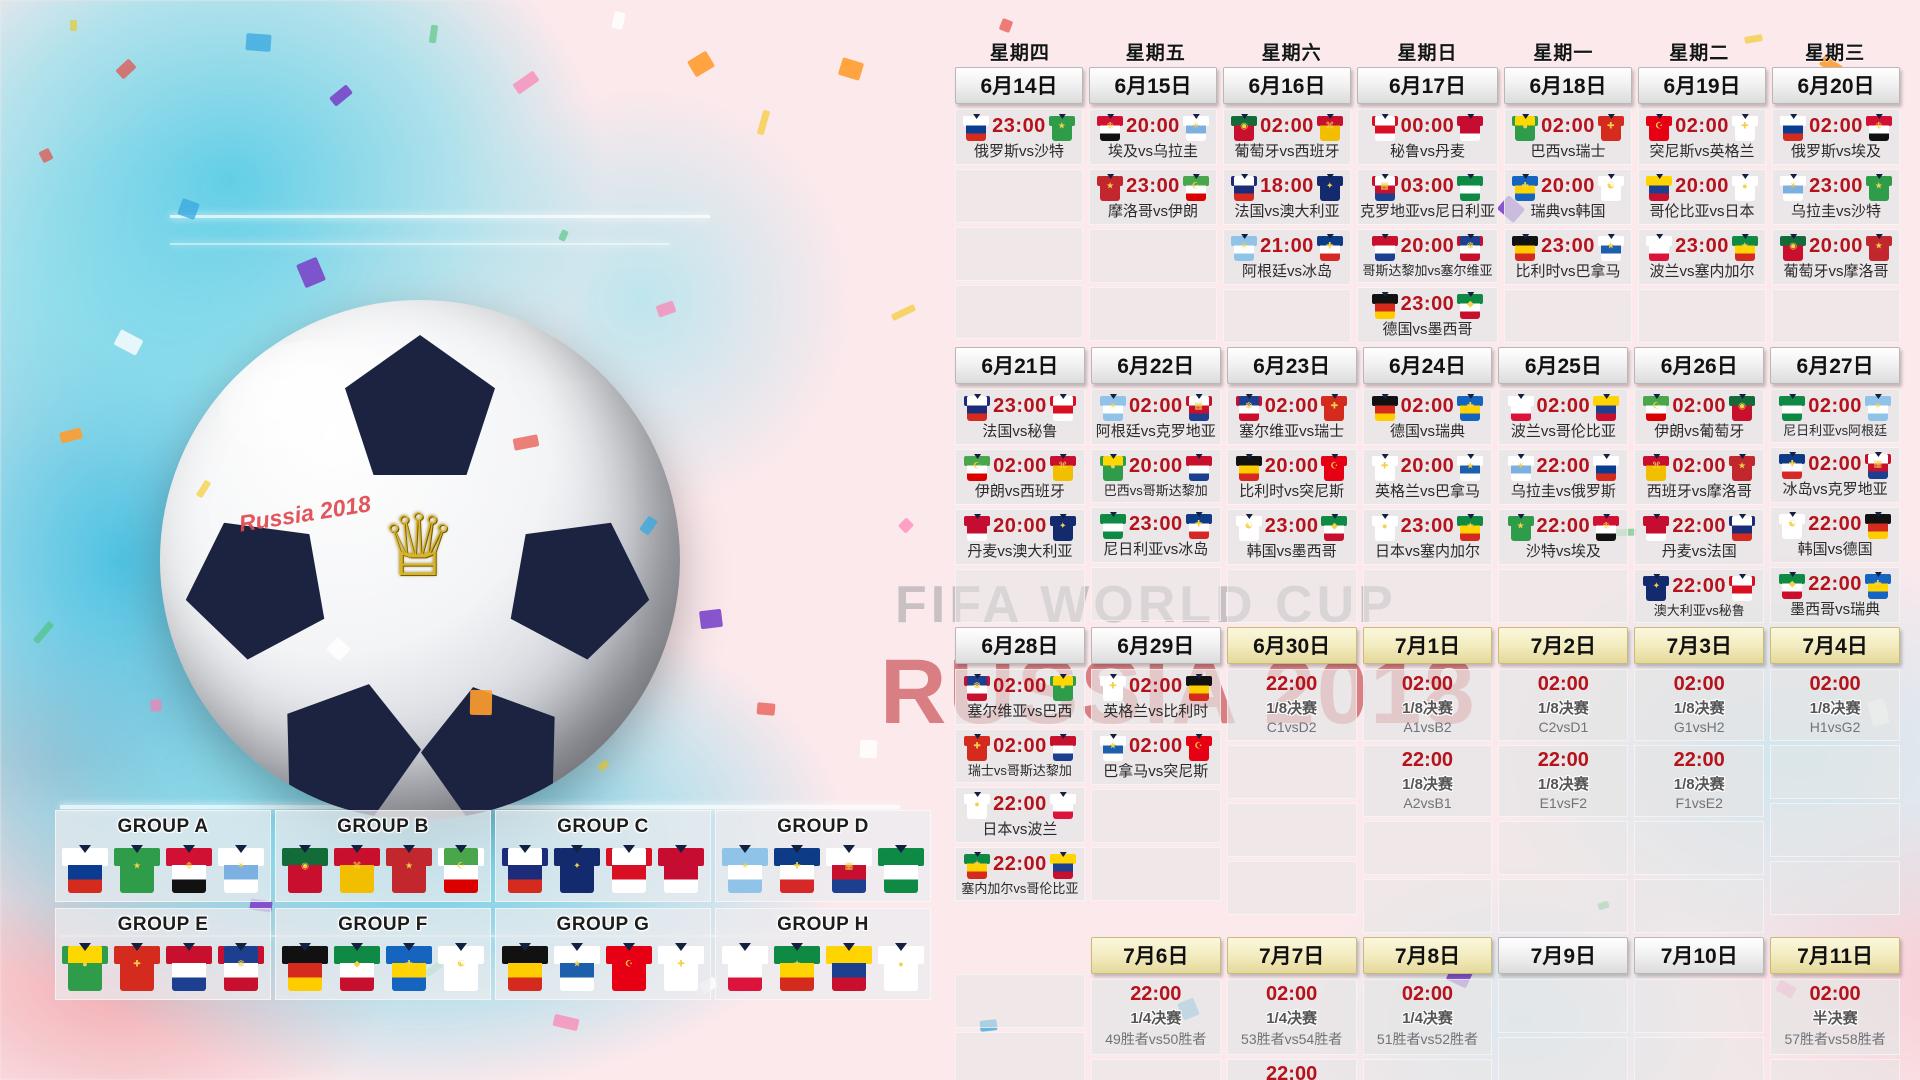 The width and height of the screenshot is (1920, 1080). Describe the element at coordinates (1427, 197) in the screenshot. I see `group-match-card: ▦ 03:00 克罗地亚vs尼日利亚` at that location.